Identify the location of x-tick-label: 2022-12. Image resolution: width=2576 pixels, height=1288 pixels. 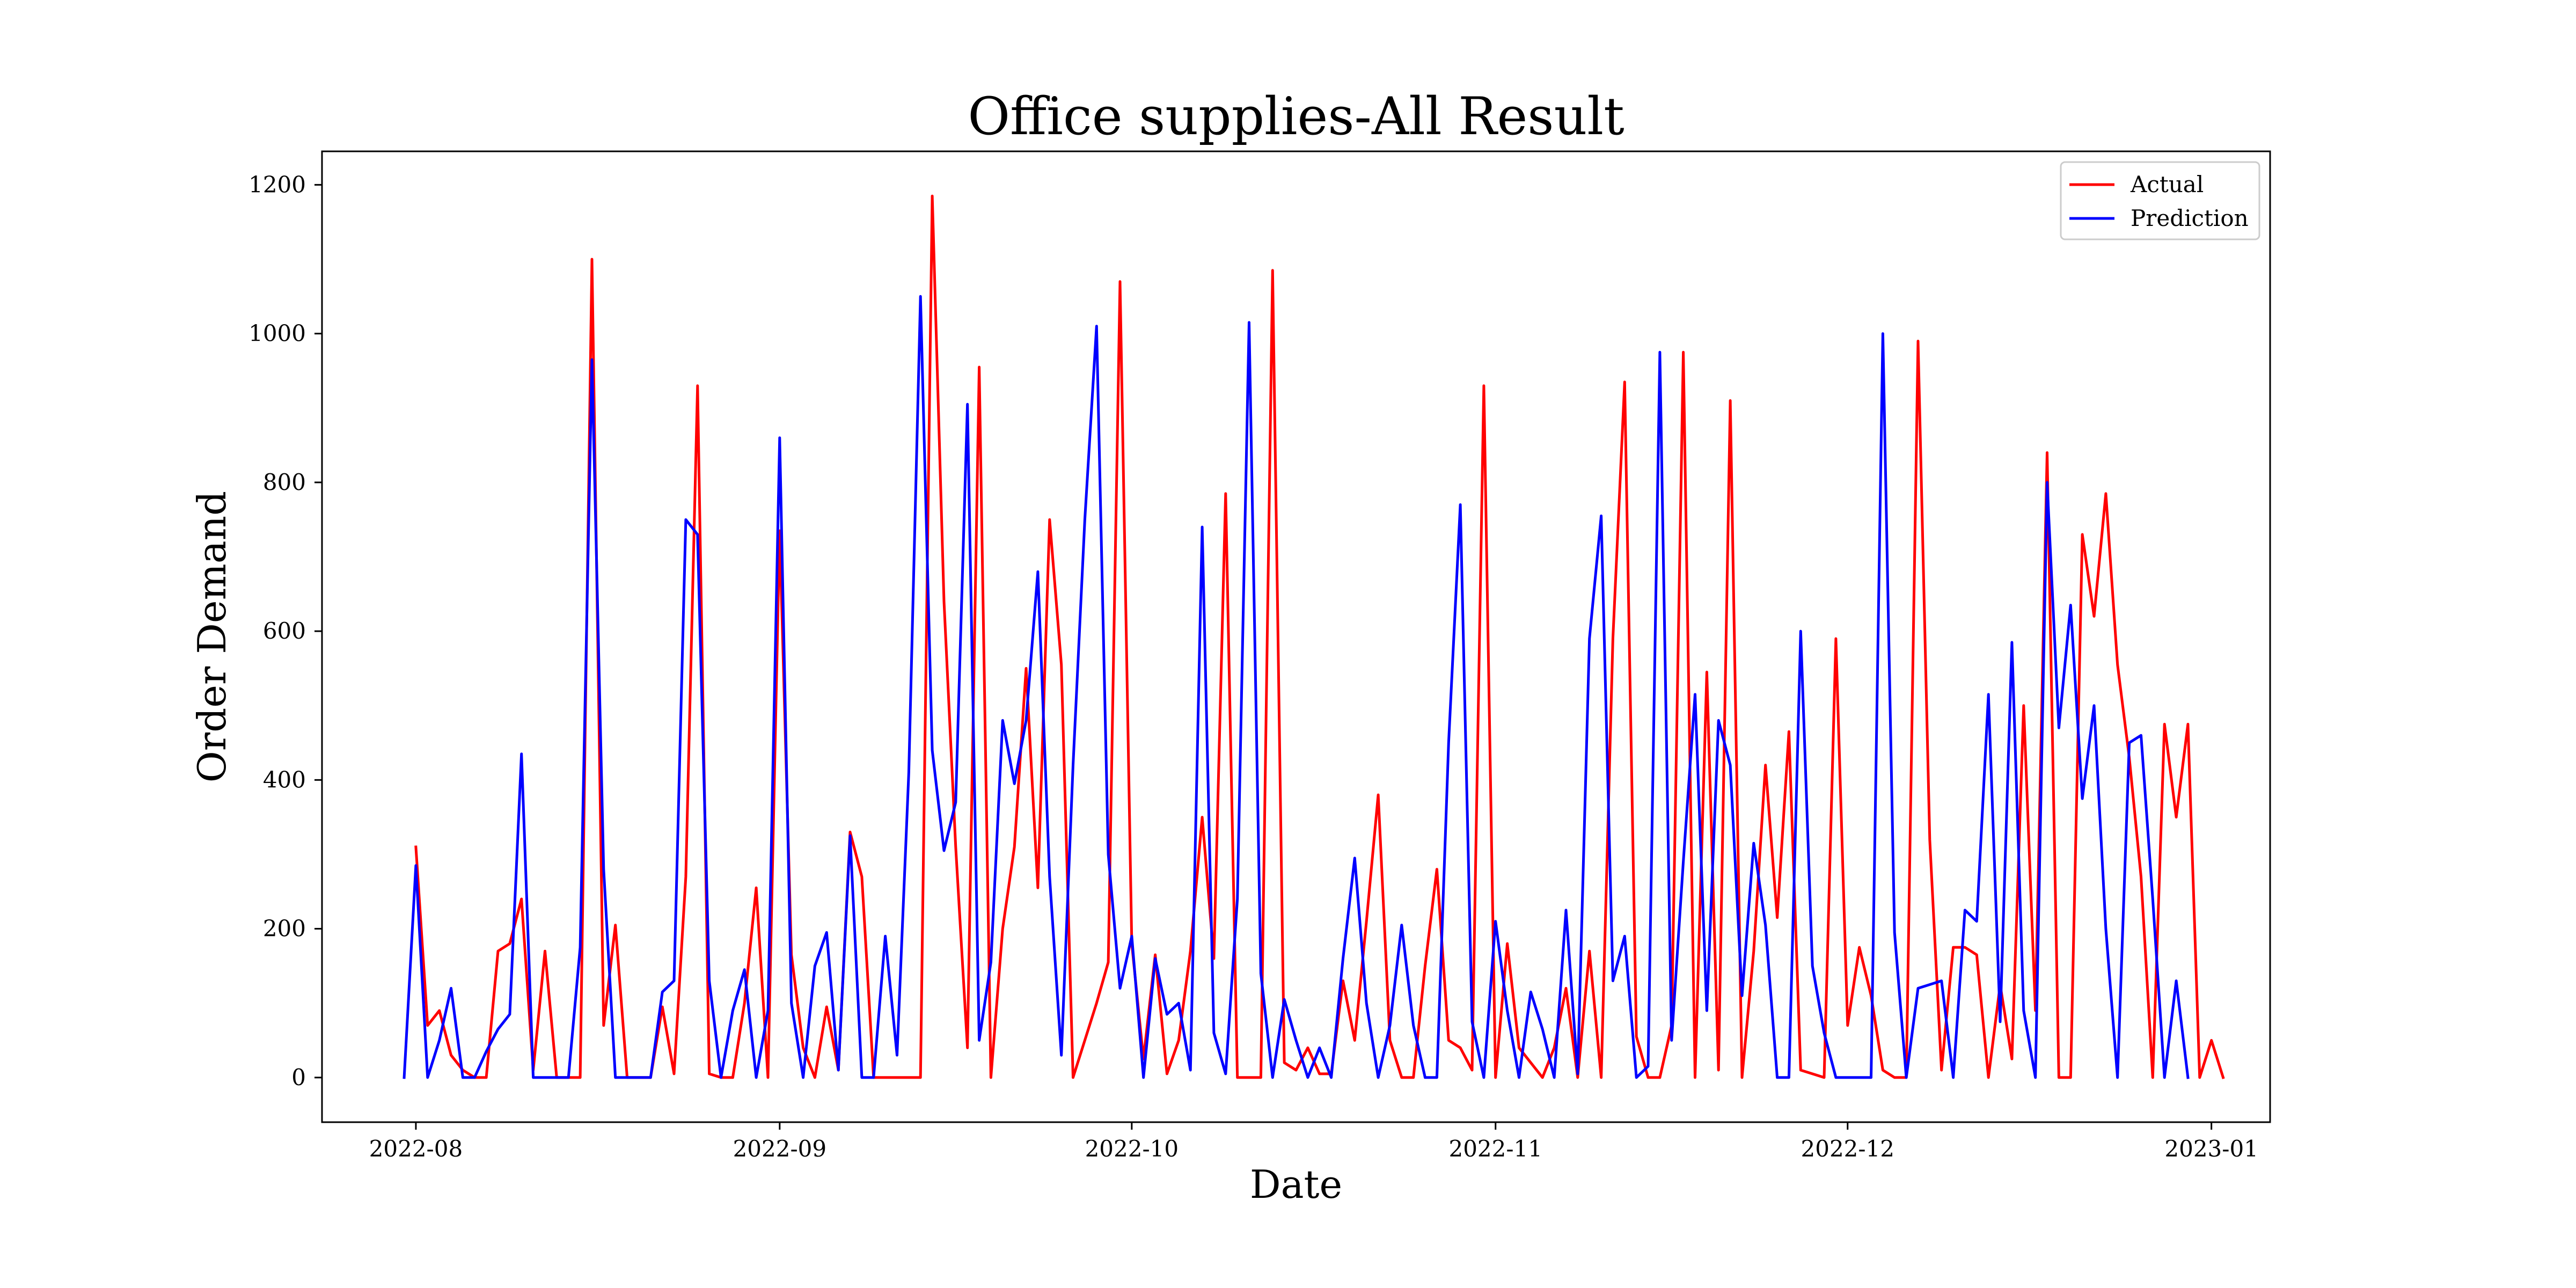
(1848, 1149).